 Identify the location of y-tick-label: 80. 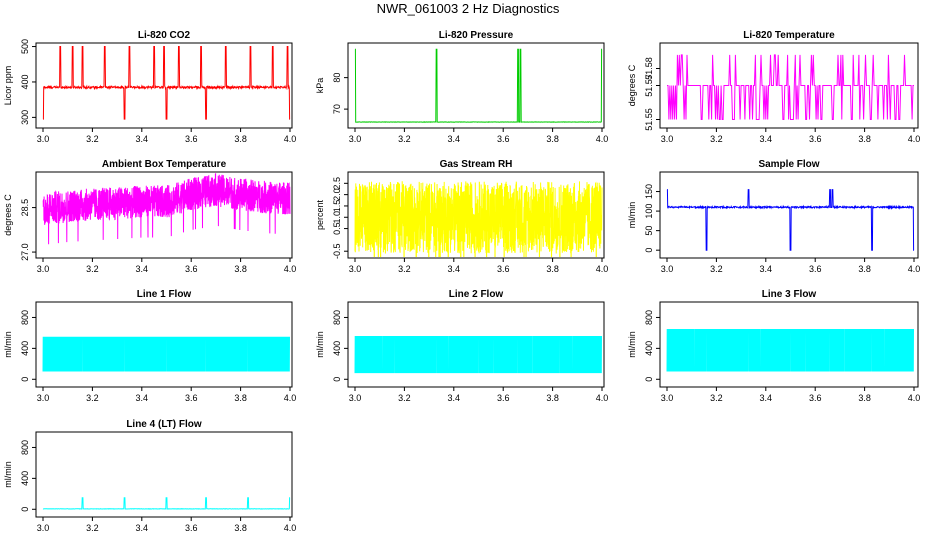
(337, 78).